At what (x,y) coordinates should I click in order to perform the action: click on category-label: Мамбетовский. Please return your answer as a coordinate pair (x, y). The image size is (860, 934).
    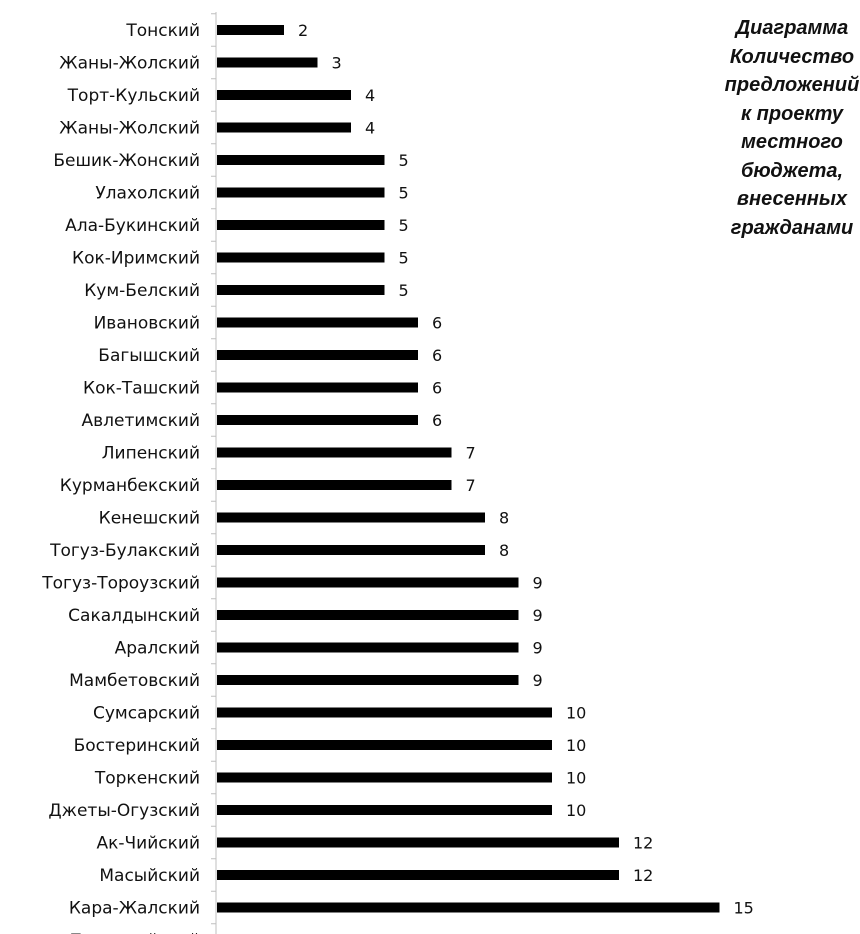
    Looking at the image, I should click on (134, 681).